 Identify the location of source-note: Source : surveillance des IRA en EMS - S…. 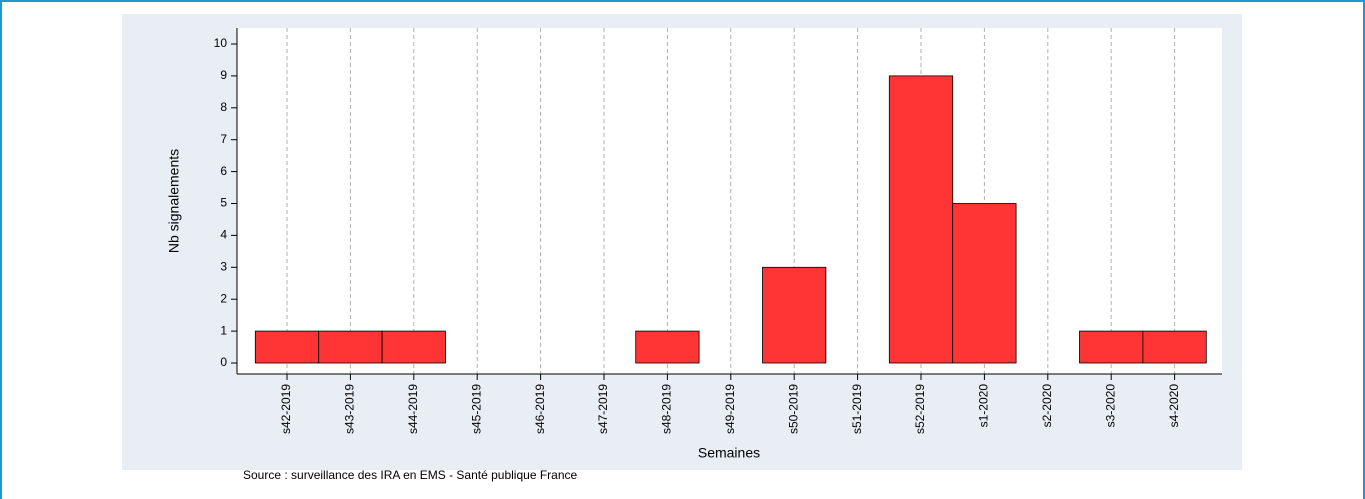
(410, 475).